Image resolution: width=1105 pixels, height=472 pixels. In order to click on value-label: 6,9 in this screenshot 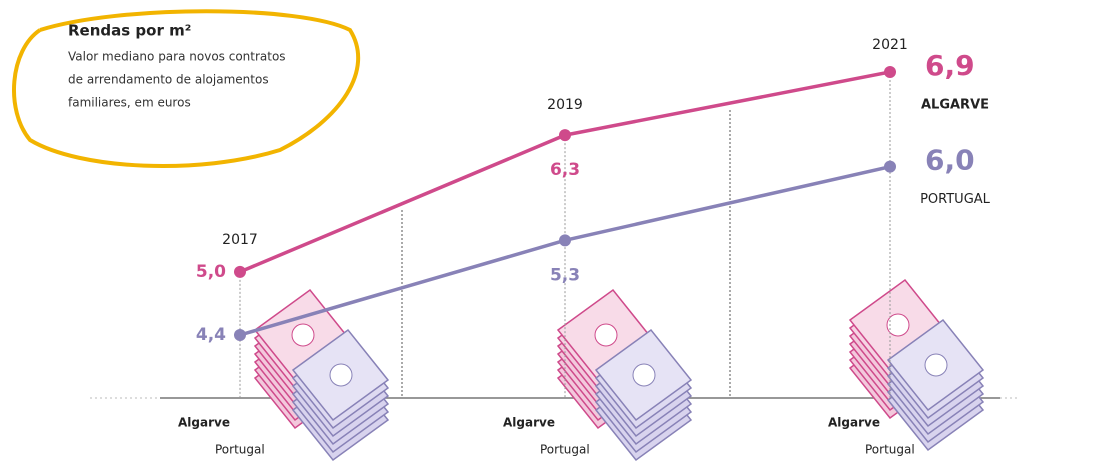, I will do `click(950, 65)`.